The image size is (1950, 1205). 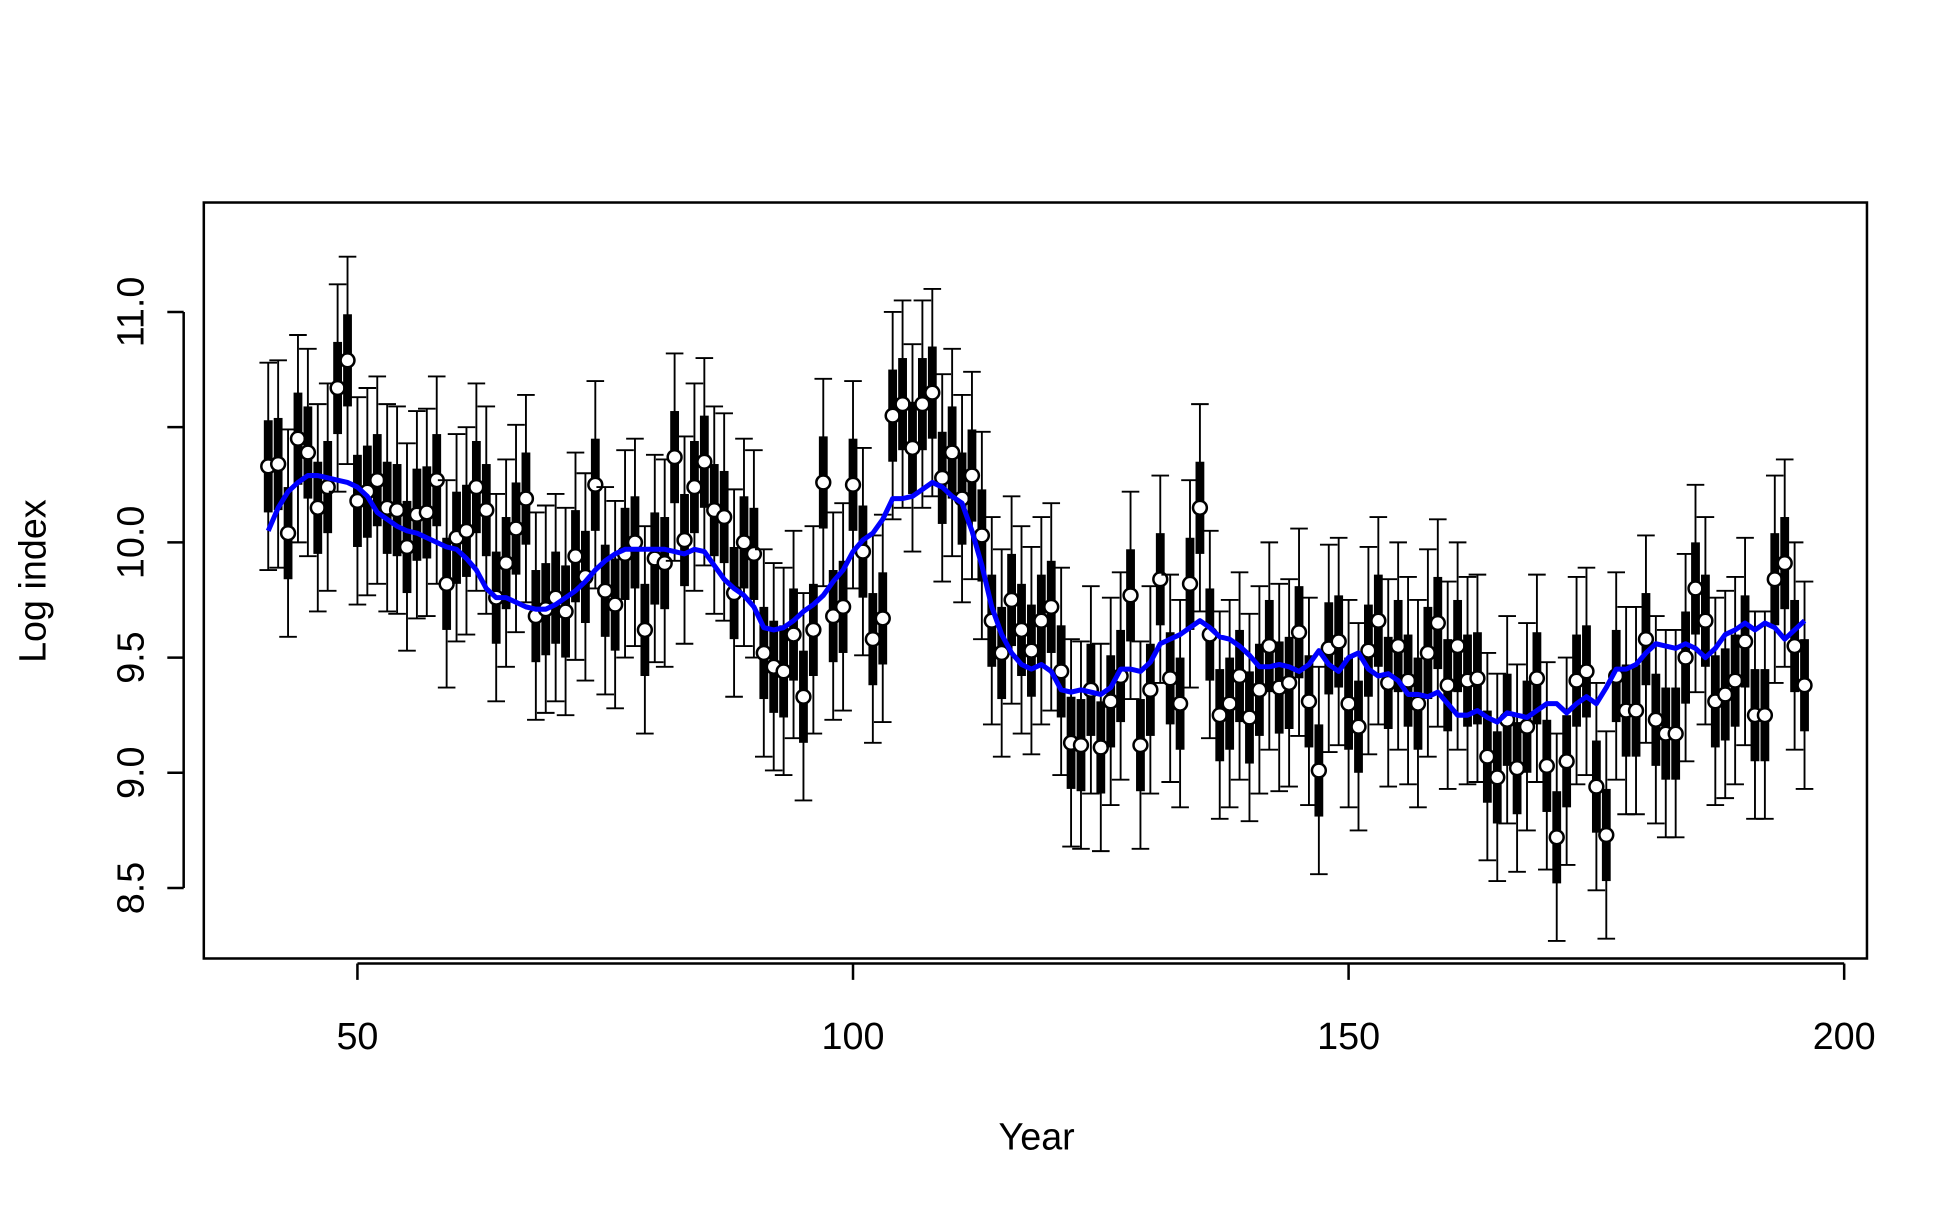 What do you see at coordinates (1037, 1137) in the screenshot?
I see `x-axis-label: Year` at bounding box center [1037, 1137].